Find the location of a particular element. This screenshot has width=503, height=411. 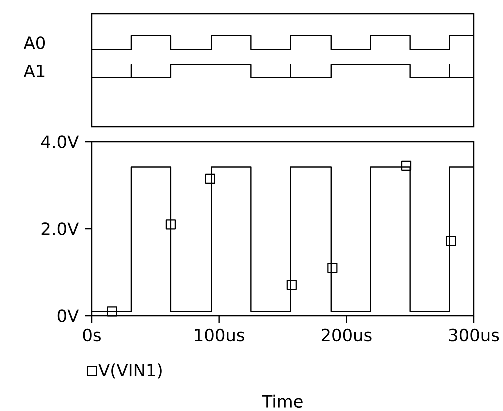

legend-label: V(VIN1) is located at coordinates (130, 371).